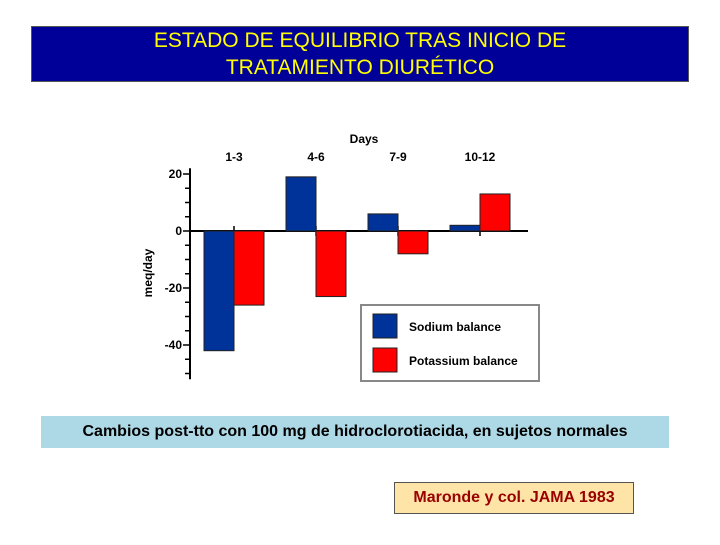  Describe the element at coordinates (463, 361) in the screenshot. I see `legend-label: Potassium balance` at that location.